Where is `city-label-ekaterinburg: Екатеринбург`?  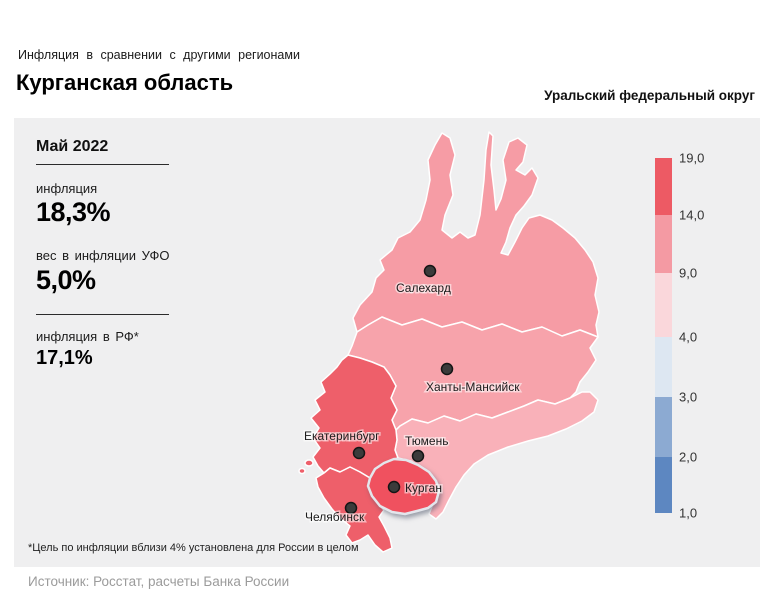
city-label-ekaterinburg: Екатеринбург is located at coordinates (342, 436).